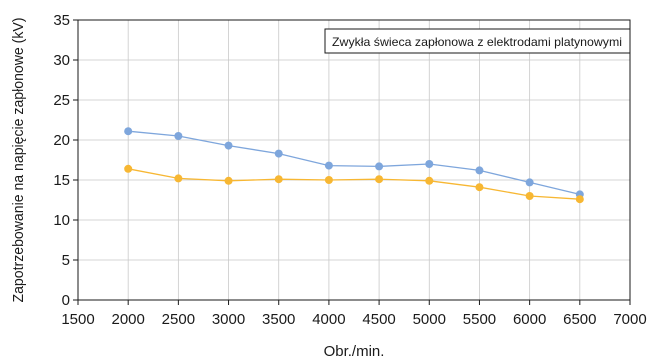 The height and width of the screenshot is (363, 657). What do you see at coordinates (61, 180) in the screenshot?
I see `y-tick-label: 15` at bounding box center [61, 180].